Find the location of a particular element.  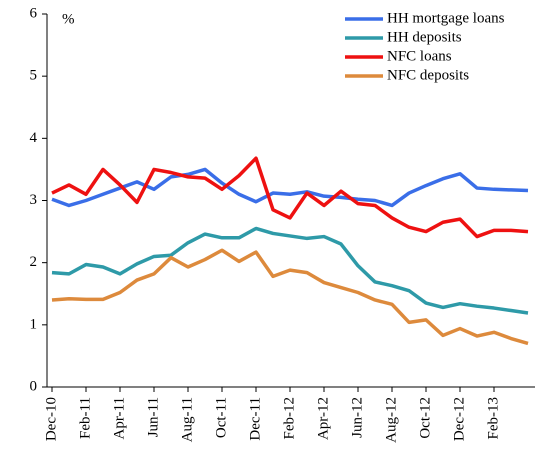

legend-label: HH mortgage loans is located at coordinates (446, 18).